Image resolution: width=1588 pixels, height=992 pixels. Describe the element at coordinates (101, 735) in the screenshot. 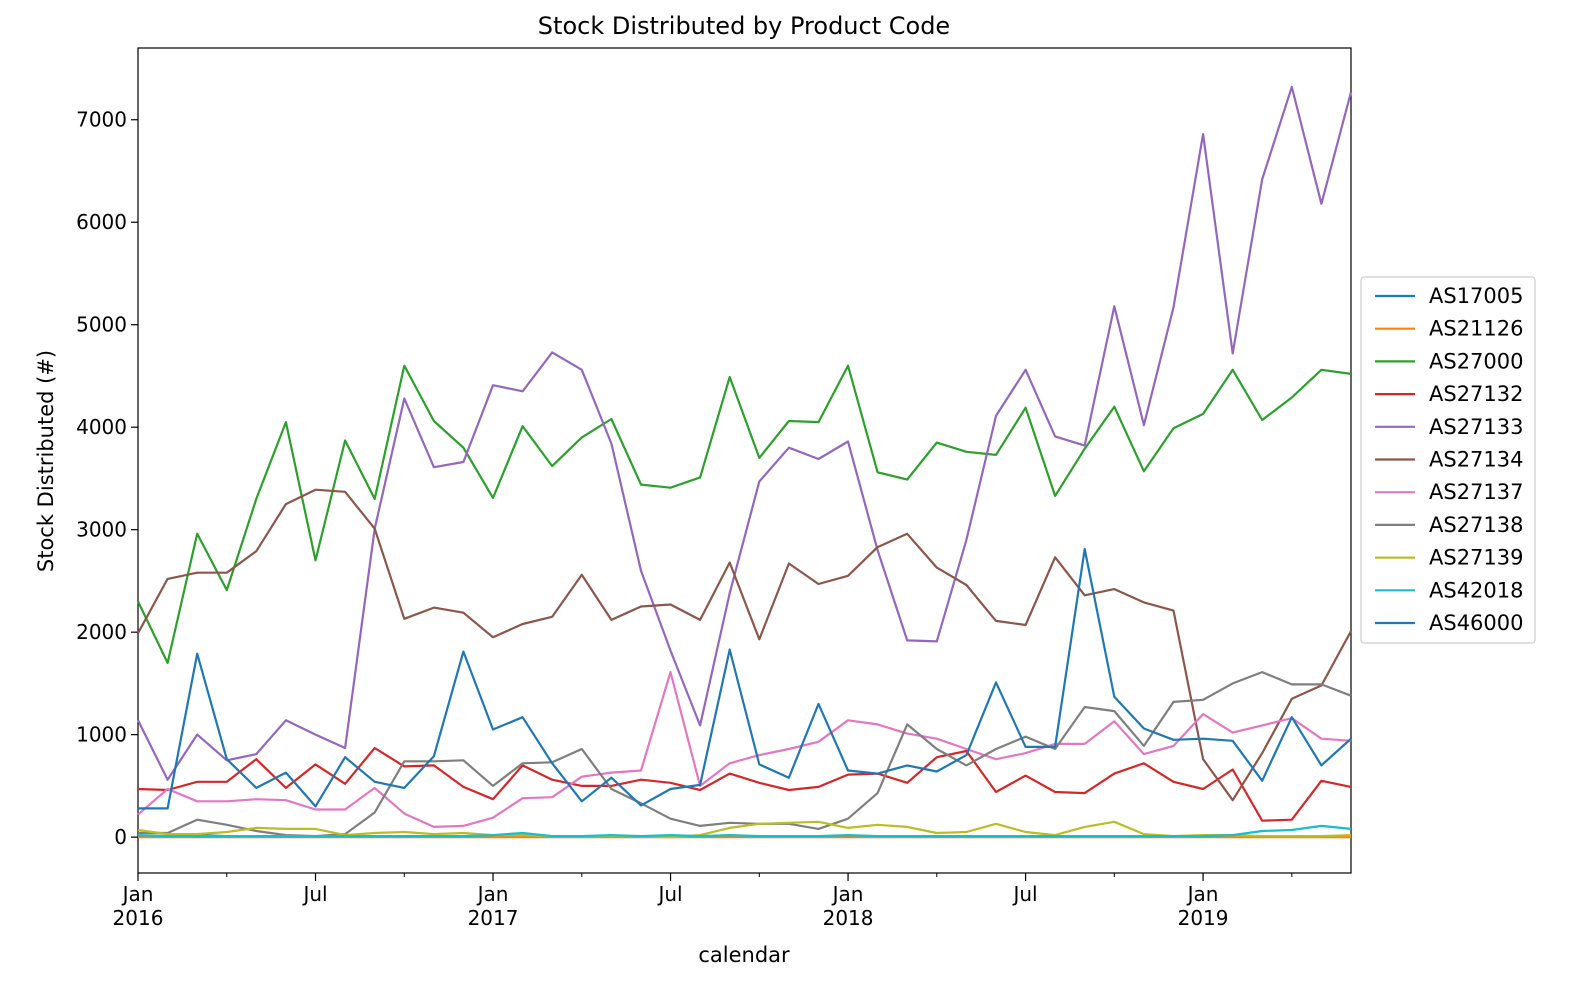

I see `y-tick-label: 1000` at that location.